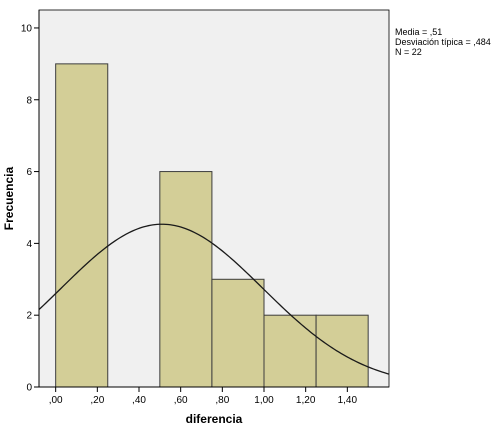  What do you see at coordinates (139, 400) in the screenshot?
I see `x-tick-label: ,40` at bounding box center [139, 400].